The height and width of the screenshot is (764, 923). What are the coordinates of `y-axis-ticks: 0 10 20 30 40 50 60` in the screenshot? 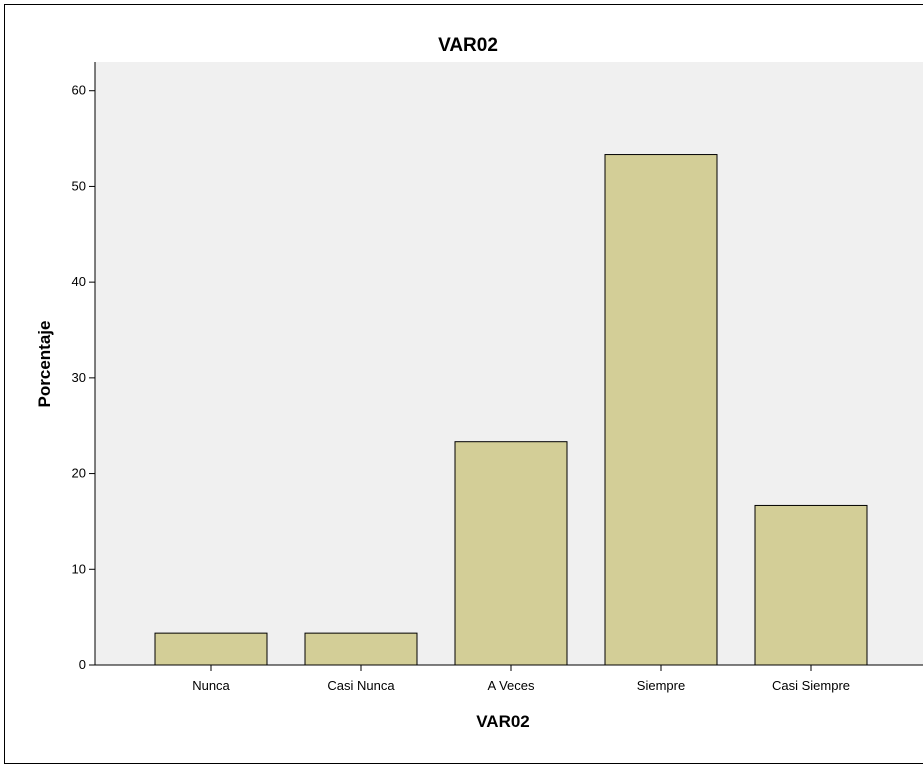 It's located at (83, 377).